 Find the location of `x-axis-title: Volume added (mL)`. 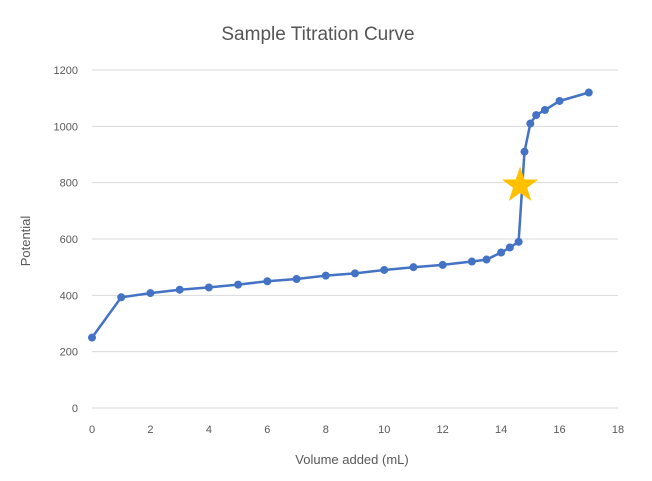

x-axis-title: Volume added (mL) is located at coordinates (351, 459).